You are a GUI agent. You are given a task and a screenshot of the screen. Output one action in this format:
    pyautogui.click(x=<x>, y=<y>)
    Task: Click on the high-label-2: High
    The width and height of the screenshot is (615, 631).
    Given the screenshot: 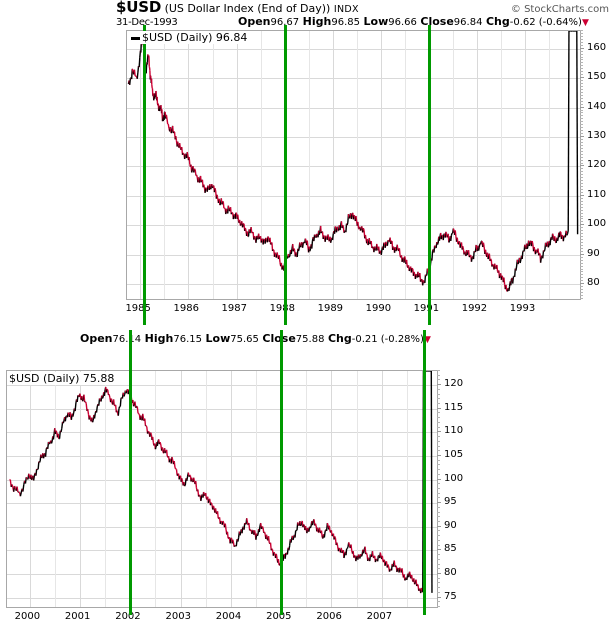 What is the action you would take?
    pyautogui.click(x=159, y=338)
    